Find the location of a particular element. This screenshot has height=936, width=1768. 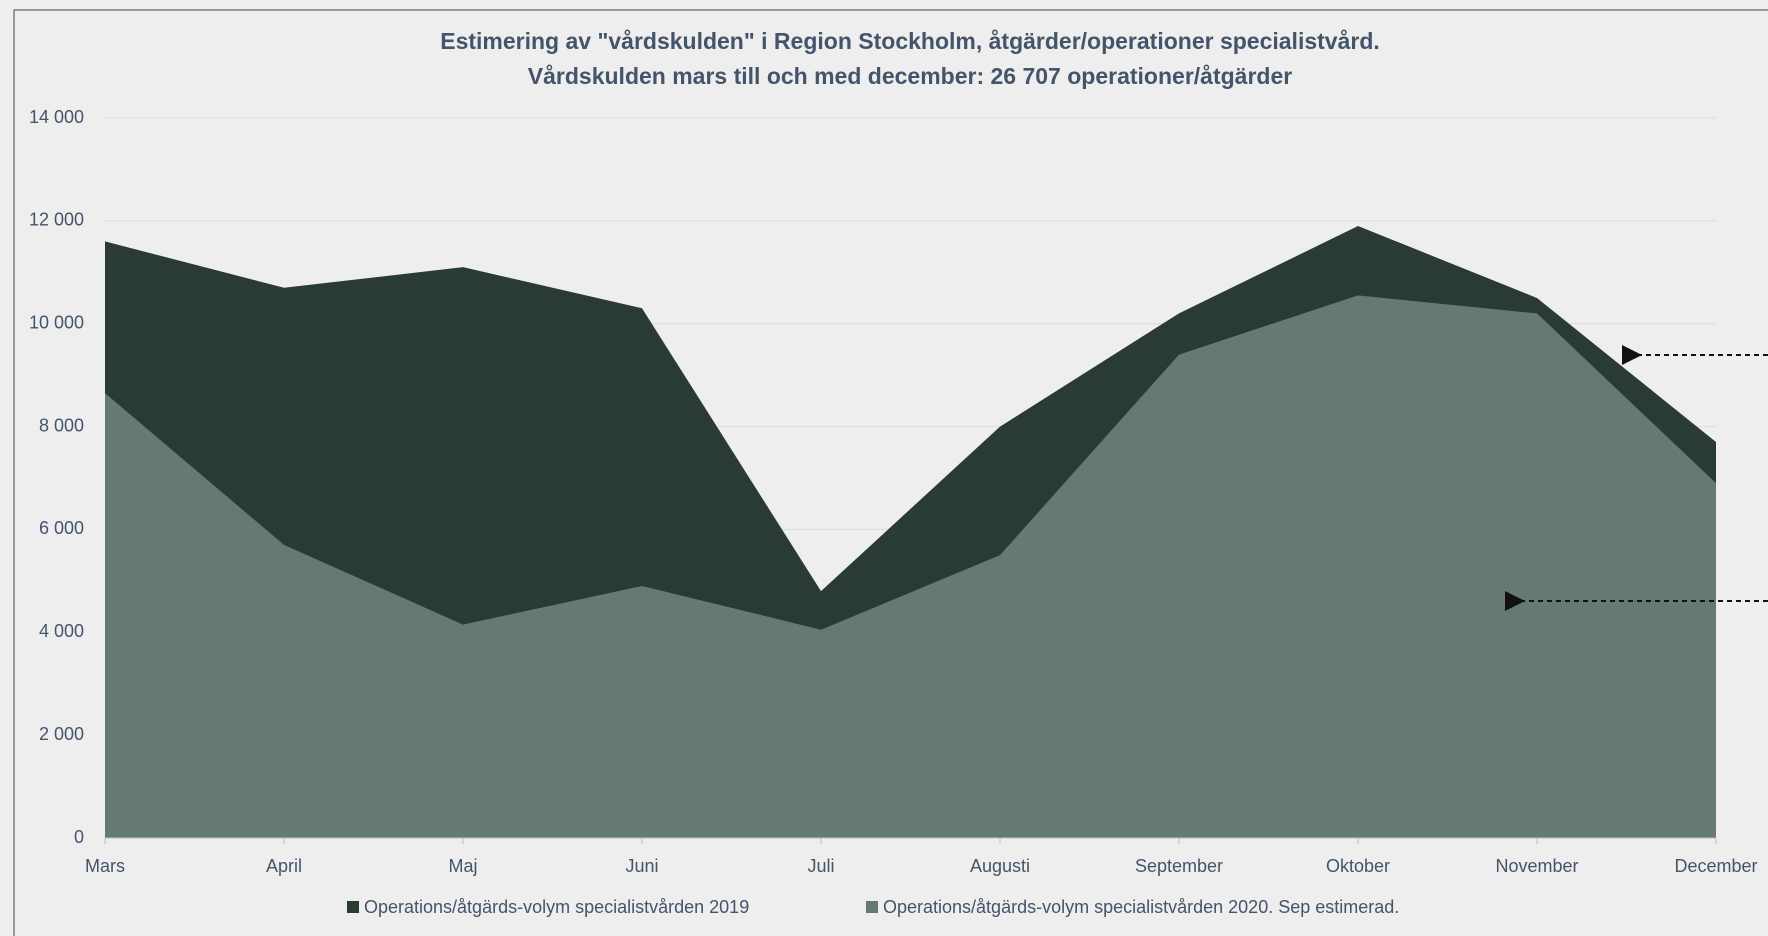

y-tick-label: 0 is located at coordinates (79, 837).